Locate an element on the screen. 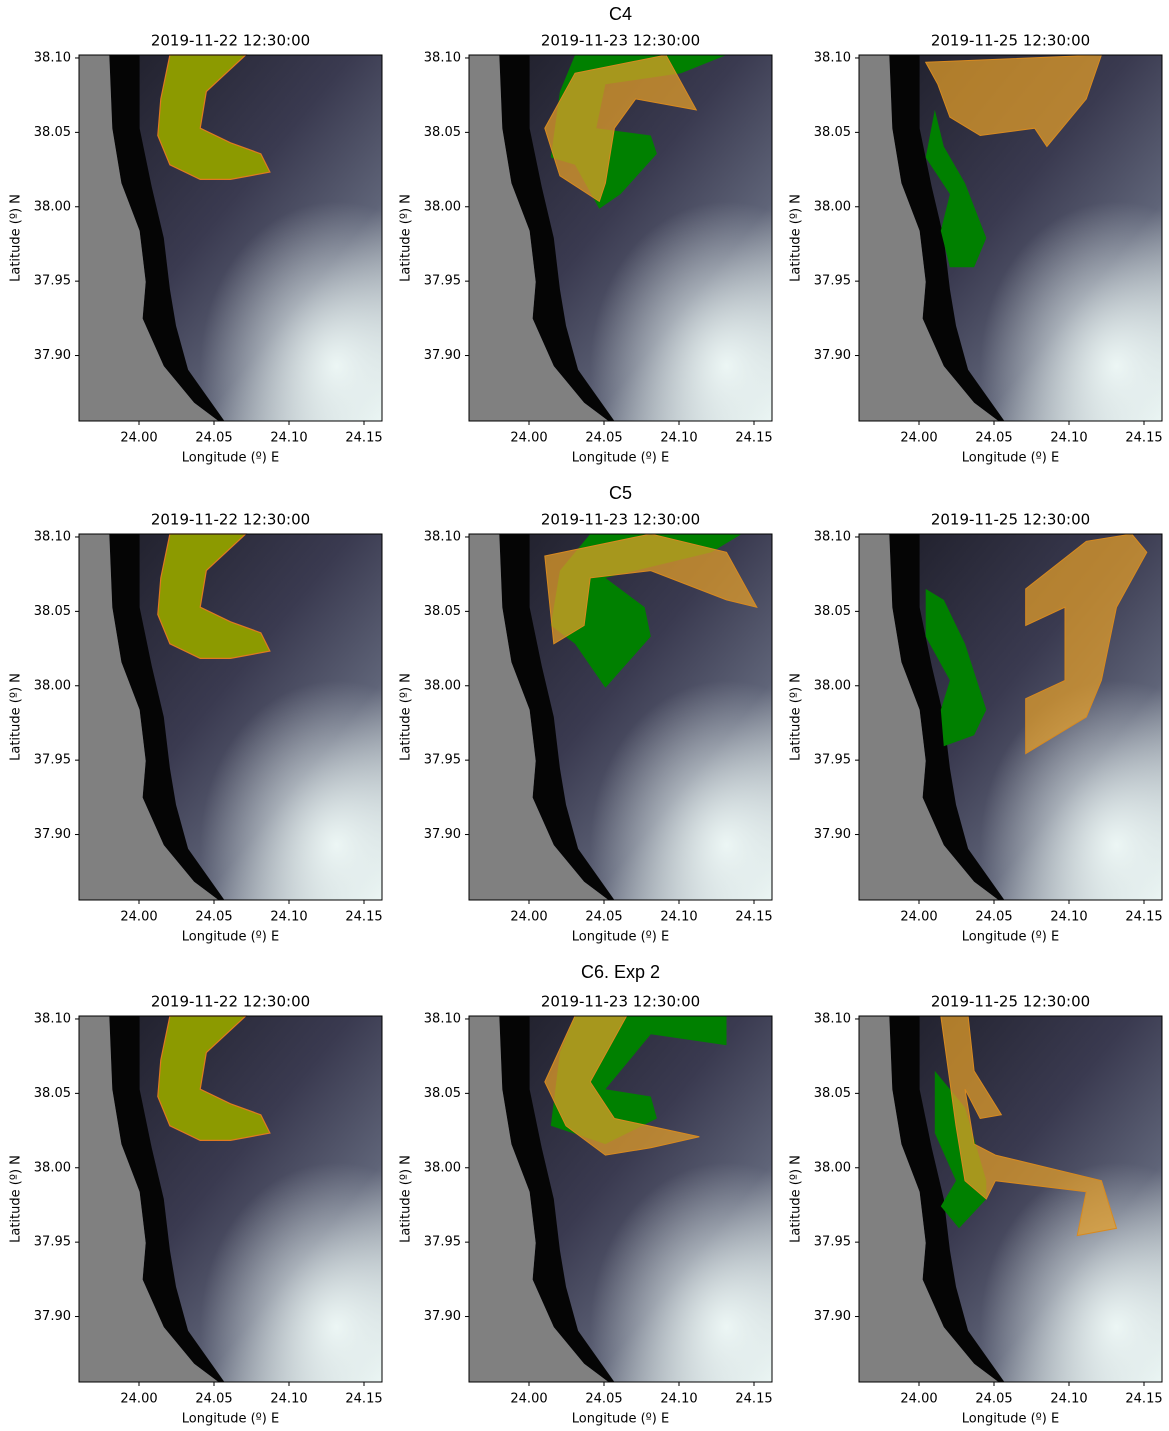 Image resolution: width=1169 pixels, height=1431 pixels. row-title: C5 is located at coordinates (620, 493).